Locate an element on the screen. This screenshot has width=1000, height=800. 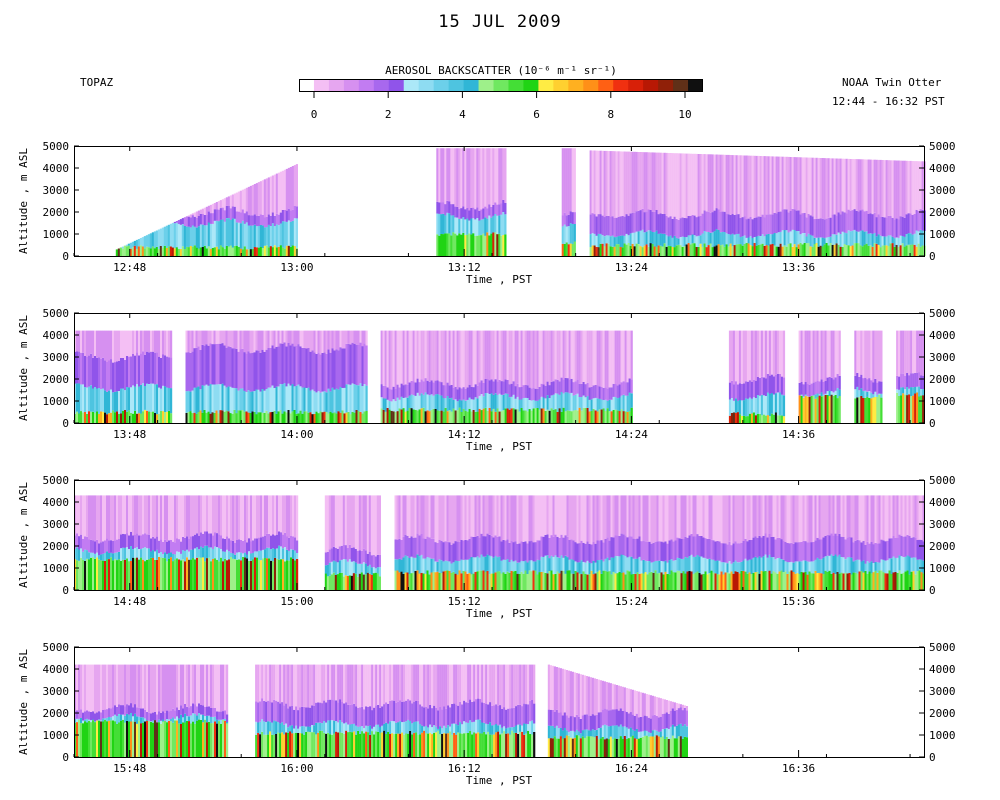
y-axis-label: Altitude , m ASL is located at coordinates (23, 201).